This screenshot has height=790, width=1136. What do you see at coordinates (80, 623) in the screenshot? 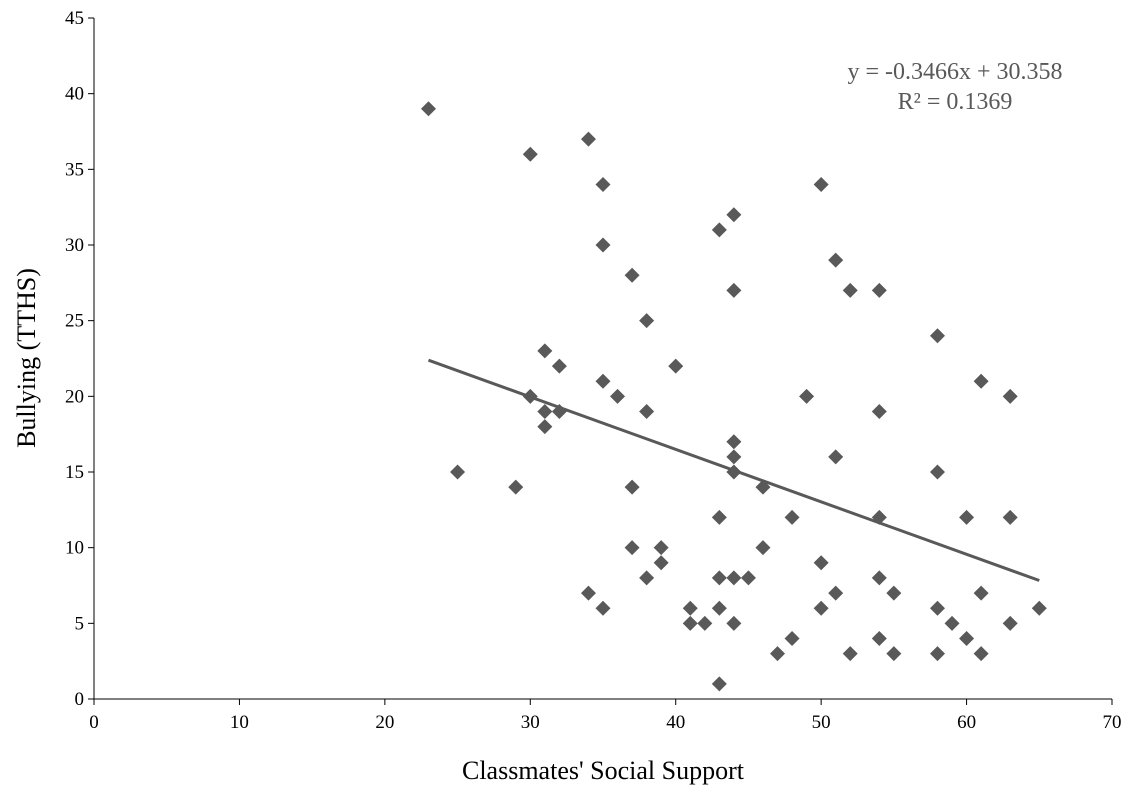
I see `y-tick-label: 5` at bounding box center [80, 623].